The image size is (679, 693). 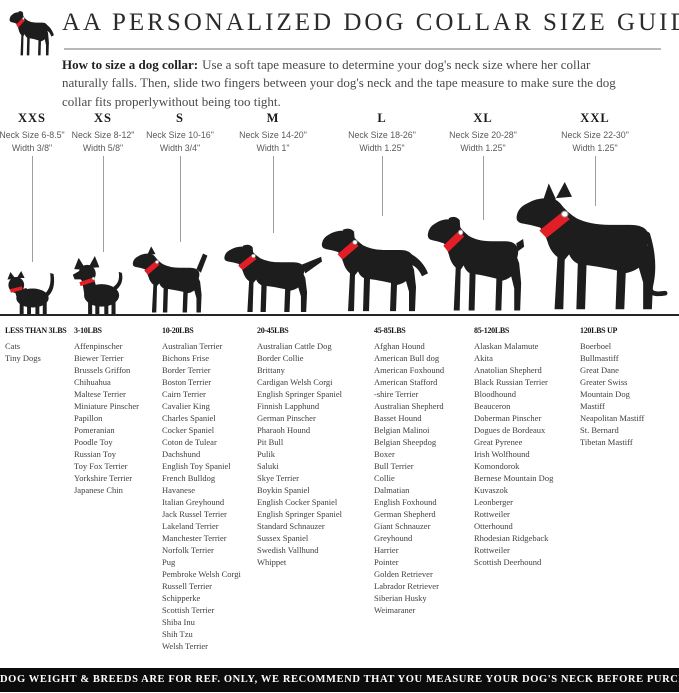 What do you see at coordinates (405, 442) in the screenshot?
I see `breed-item: Belgian Sheepdog` at bounding box center [405, 442].